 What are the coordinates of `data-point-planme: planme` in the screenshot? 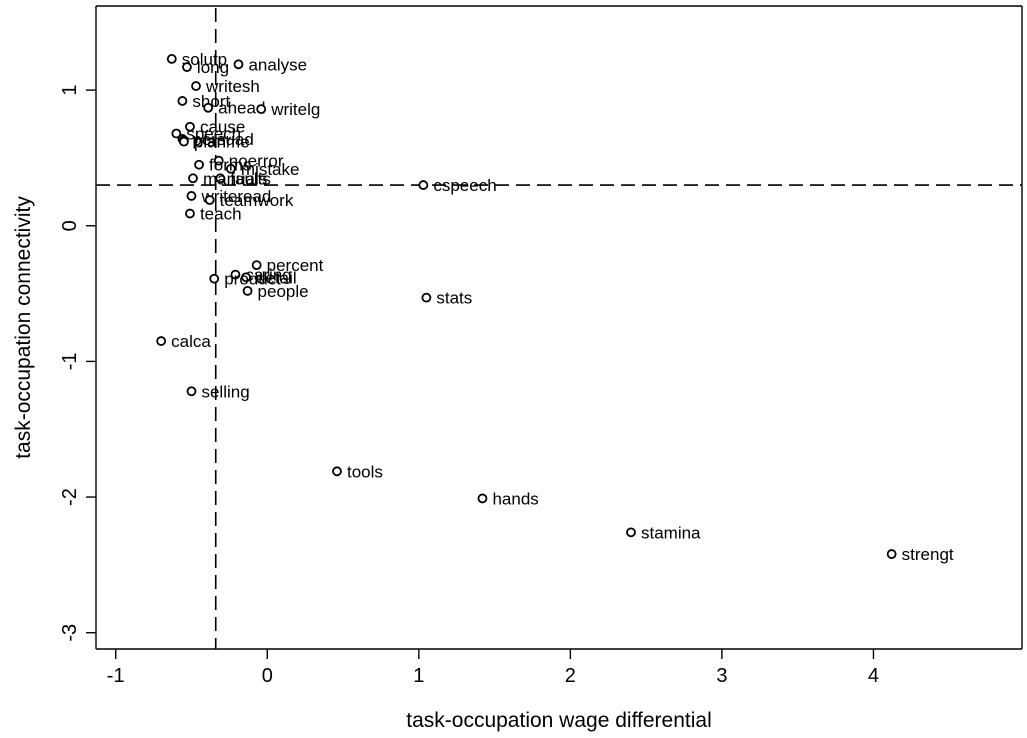 It's located at (214, 142).